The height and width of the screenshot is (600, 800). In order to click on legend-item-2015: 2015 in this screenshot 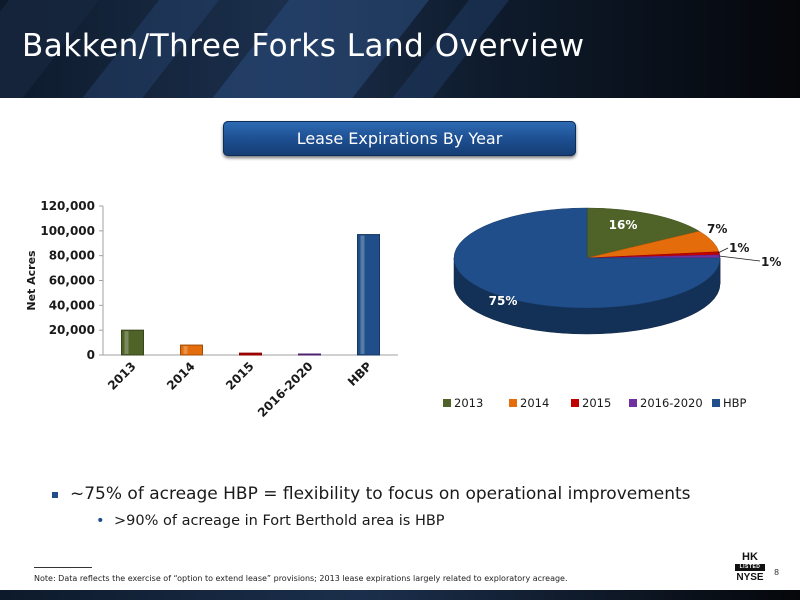, I will do `click(591, 403)`.